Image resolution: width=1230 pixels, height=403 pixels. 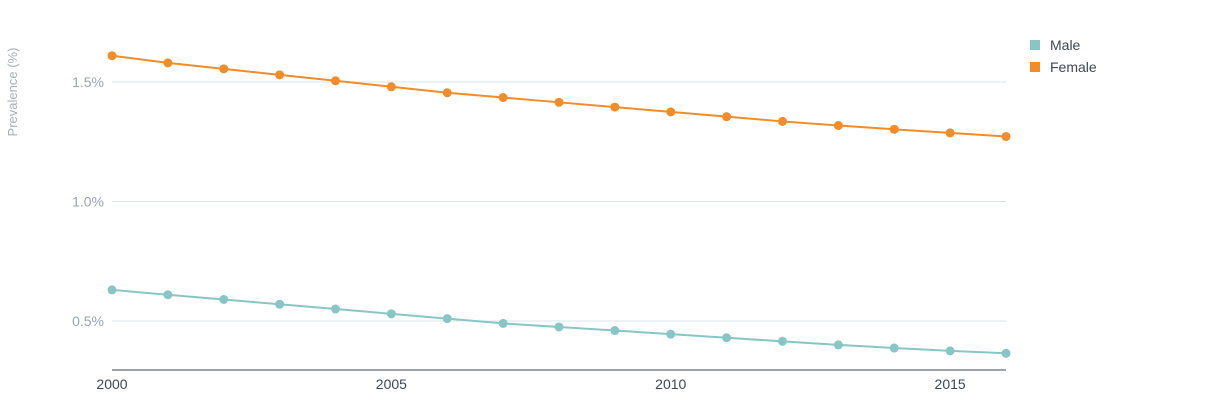 I want to click on legend-label-male: Male, so click(x=1065, y=45).